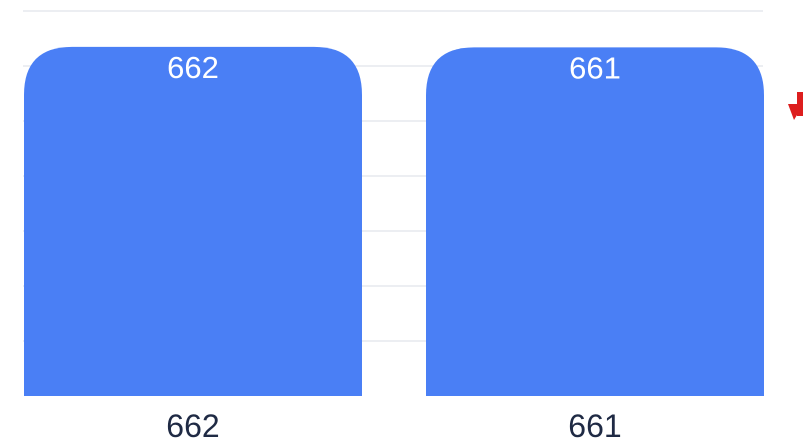 This screenshot has width=803, height=446. I want to click on bar-value-label: 661, so click(595, 67).